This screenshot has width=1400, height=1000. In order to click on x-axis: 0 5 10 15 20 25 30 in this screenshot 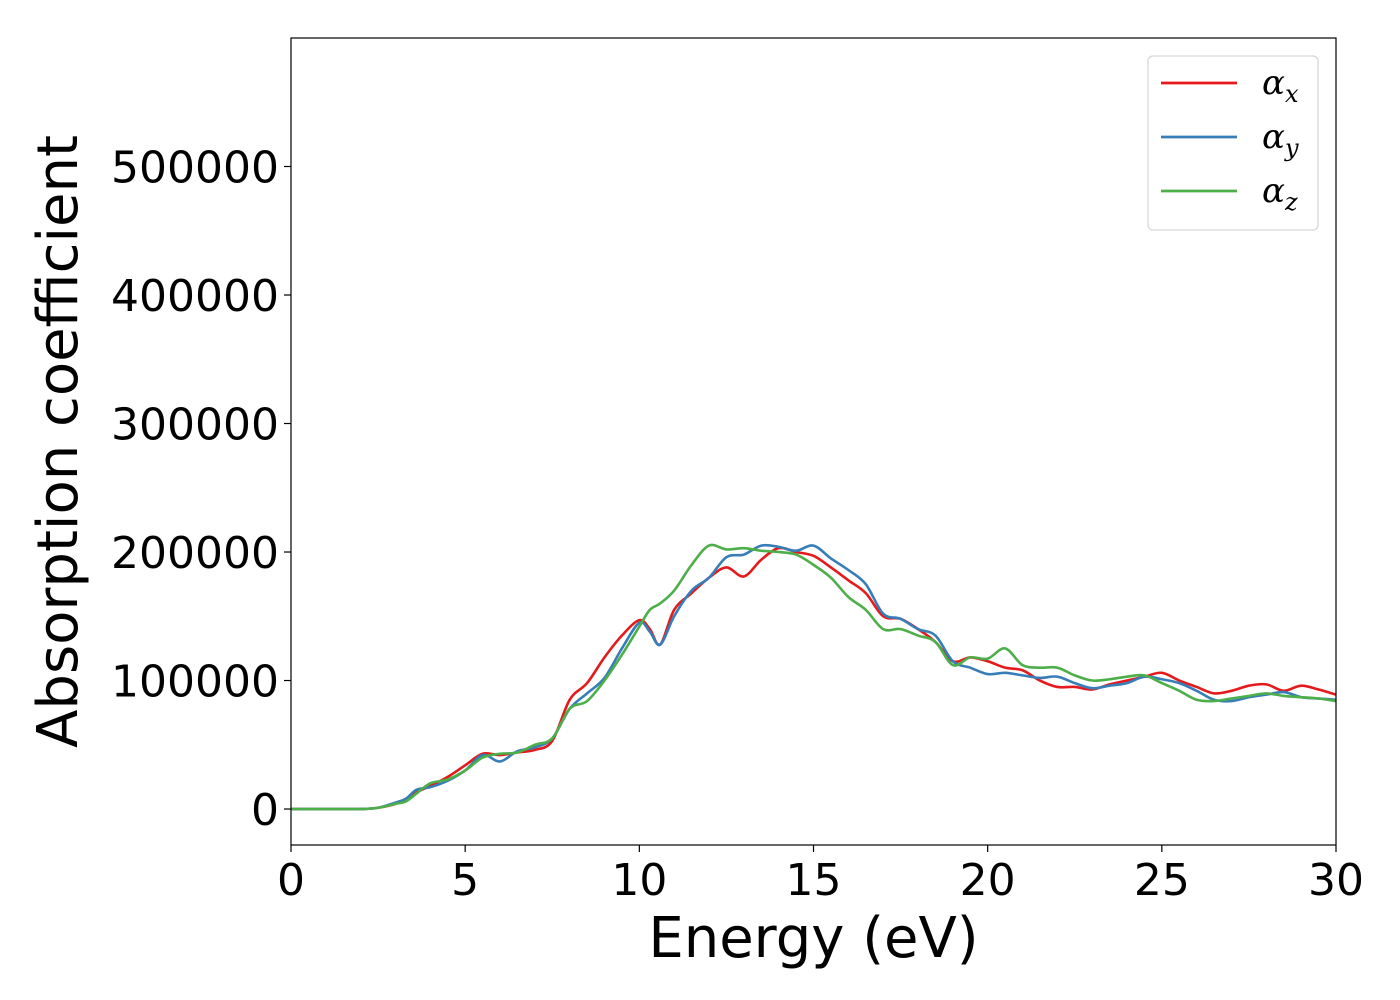, I will do `click(820, 875)`.